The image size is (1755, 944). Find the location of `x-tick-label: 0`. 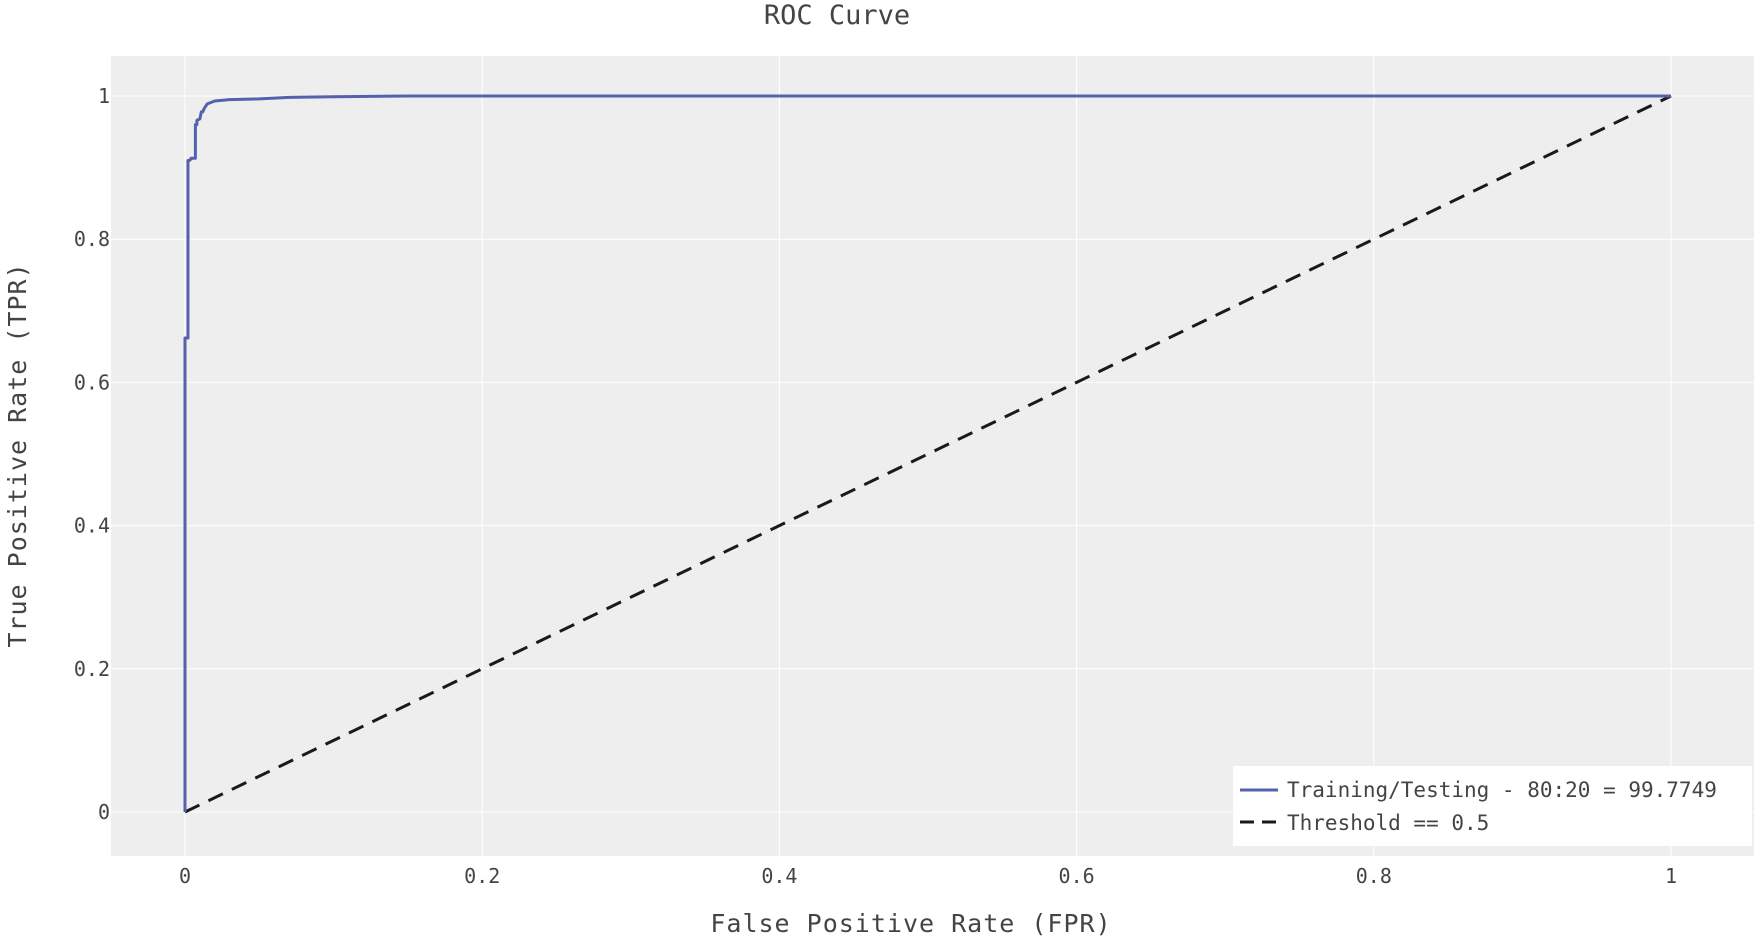

x-tick-label: 0 is located at coordinates (185, 876).